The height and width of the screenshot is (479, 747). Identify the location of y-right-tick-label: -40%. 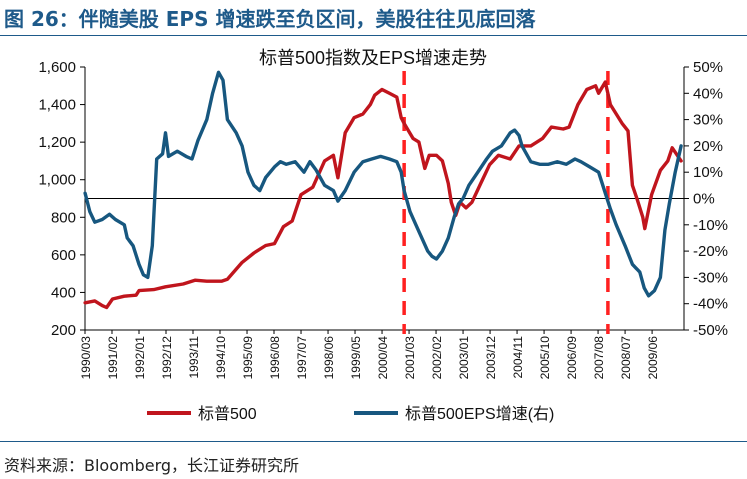
(710, 304).